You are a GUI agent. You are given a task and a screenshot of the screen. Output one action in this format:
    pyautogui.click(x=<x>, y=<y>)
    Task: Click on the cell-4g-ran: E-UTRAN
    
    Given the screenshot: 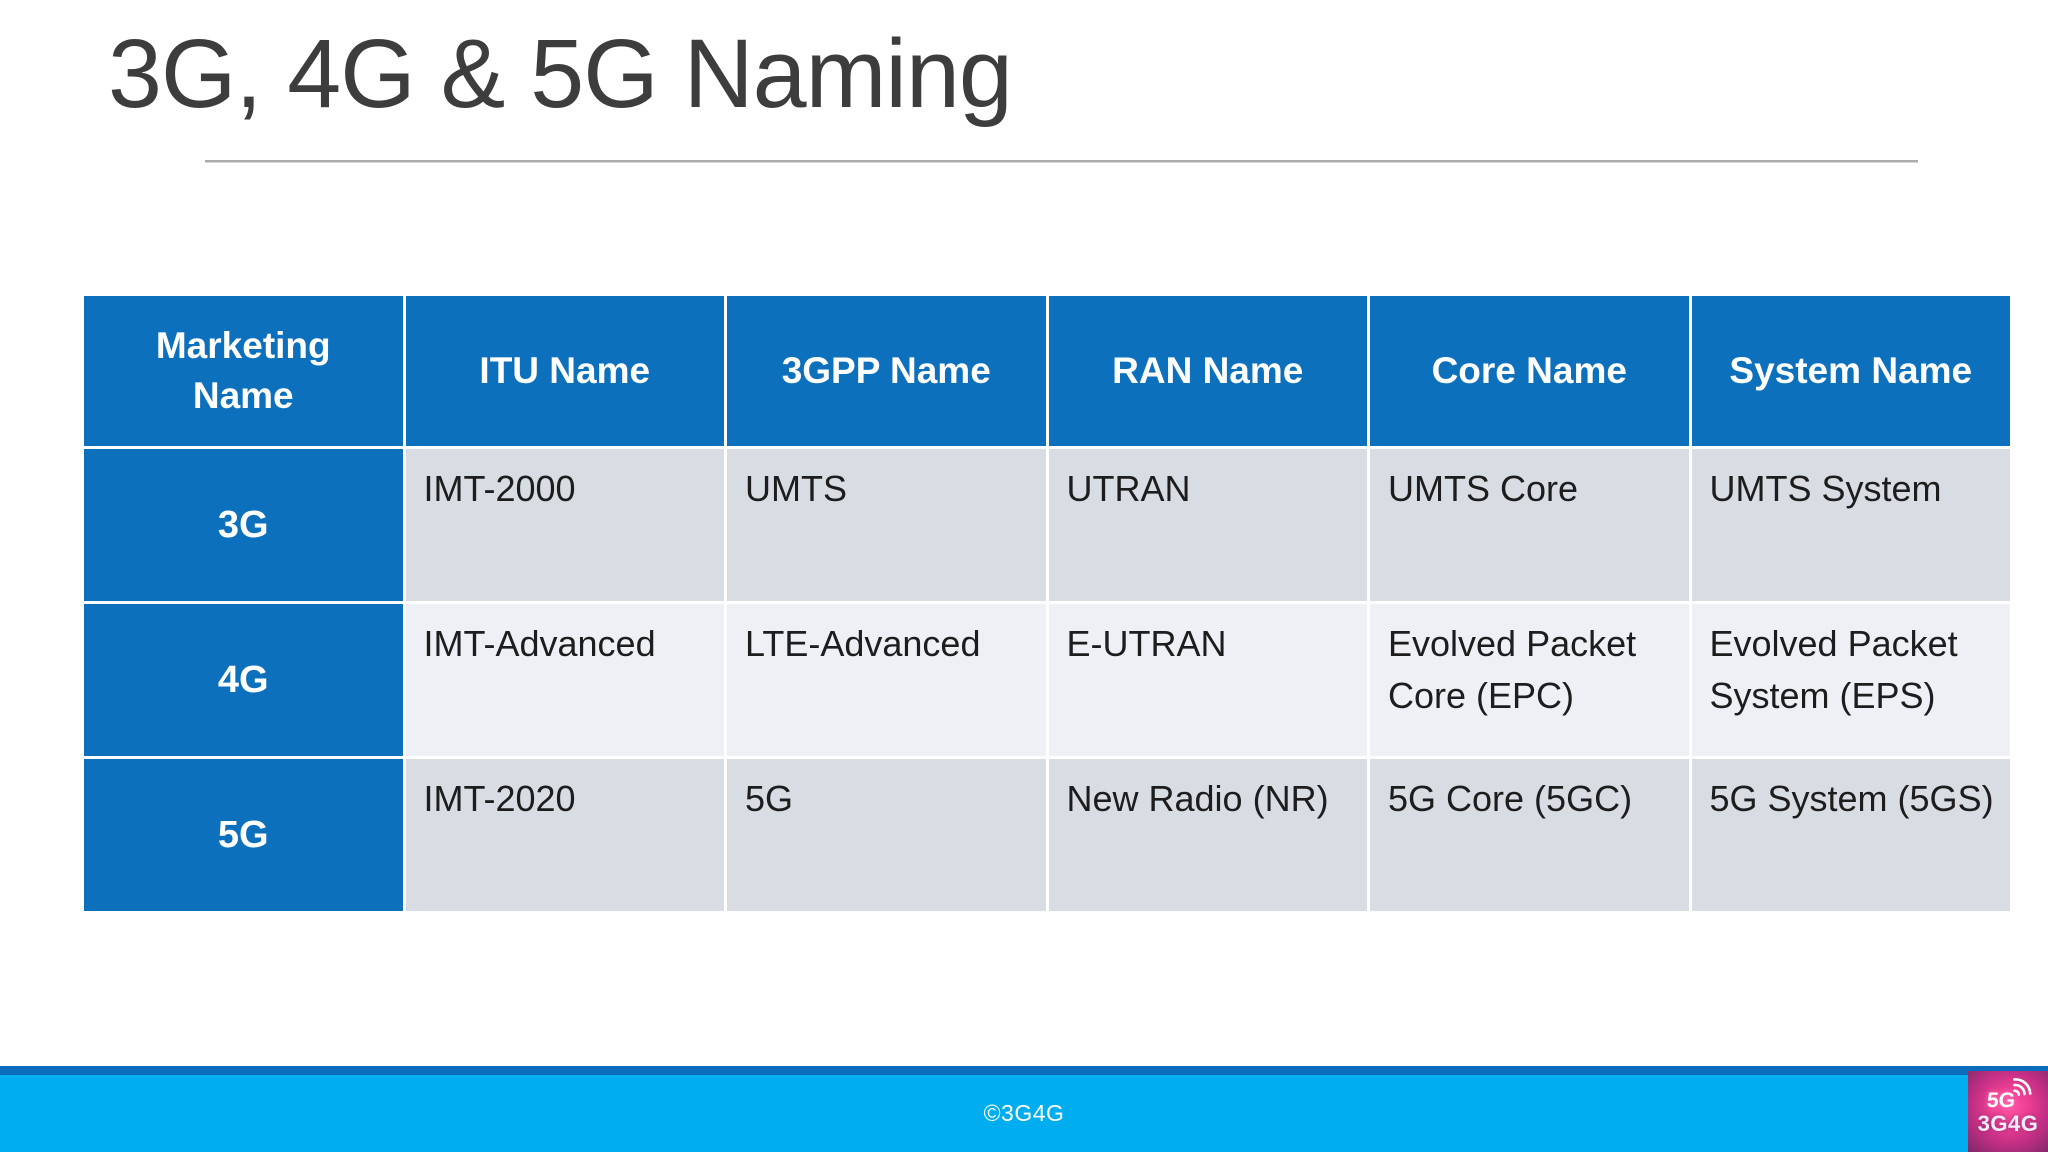 What is the action you would take?
    pyautogui.click(x=1207, y=680)
    